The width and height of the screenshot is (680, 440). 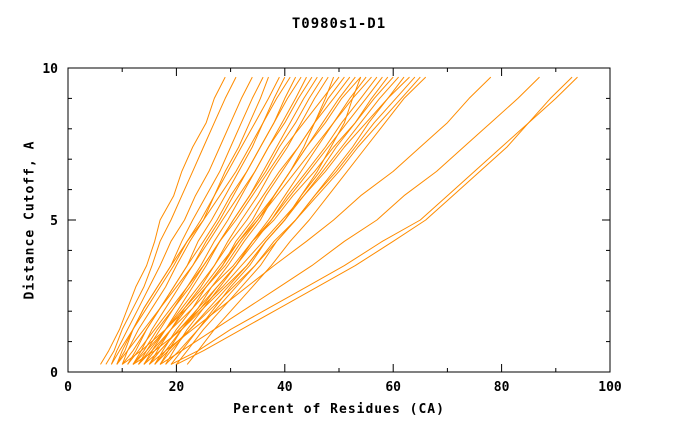 What do you see at coordinates (393, 387) in the screenshot?
I see `x-tick-label: 60` at bounding box center [393, 387].